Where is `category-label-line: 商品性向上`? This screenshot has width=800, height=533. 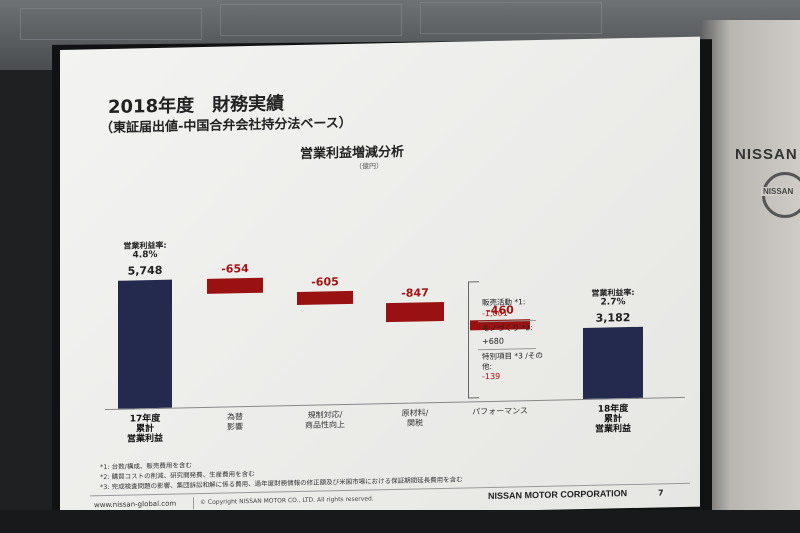
category-label-line: 商品性向上 is located at coordinates (325, 425).